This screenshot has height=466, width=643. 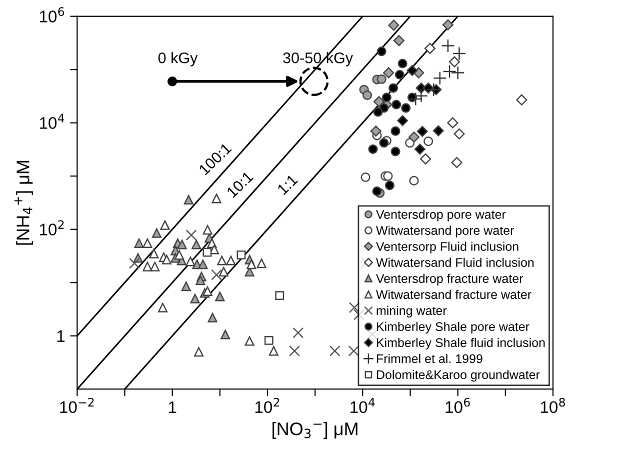 What do you see at coordinates (178, 59) in the screenshot?
I see `annotation: 0 kGy` at bounding box center [178, 59].